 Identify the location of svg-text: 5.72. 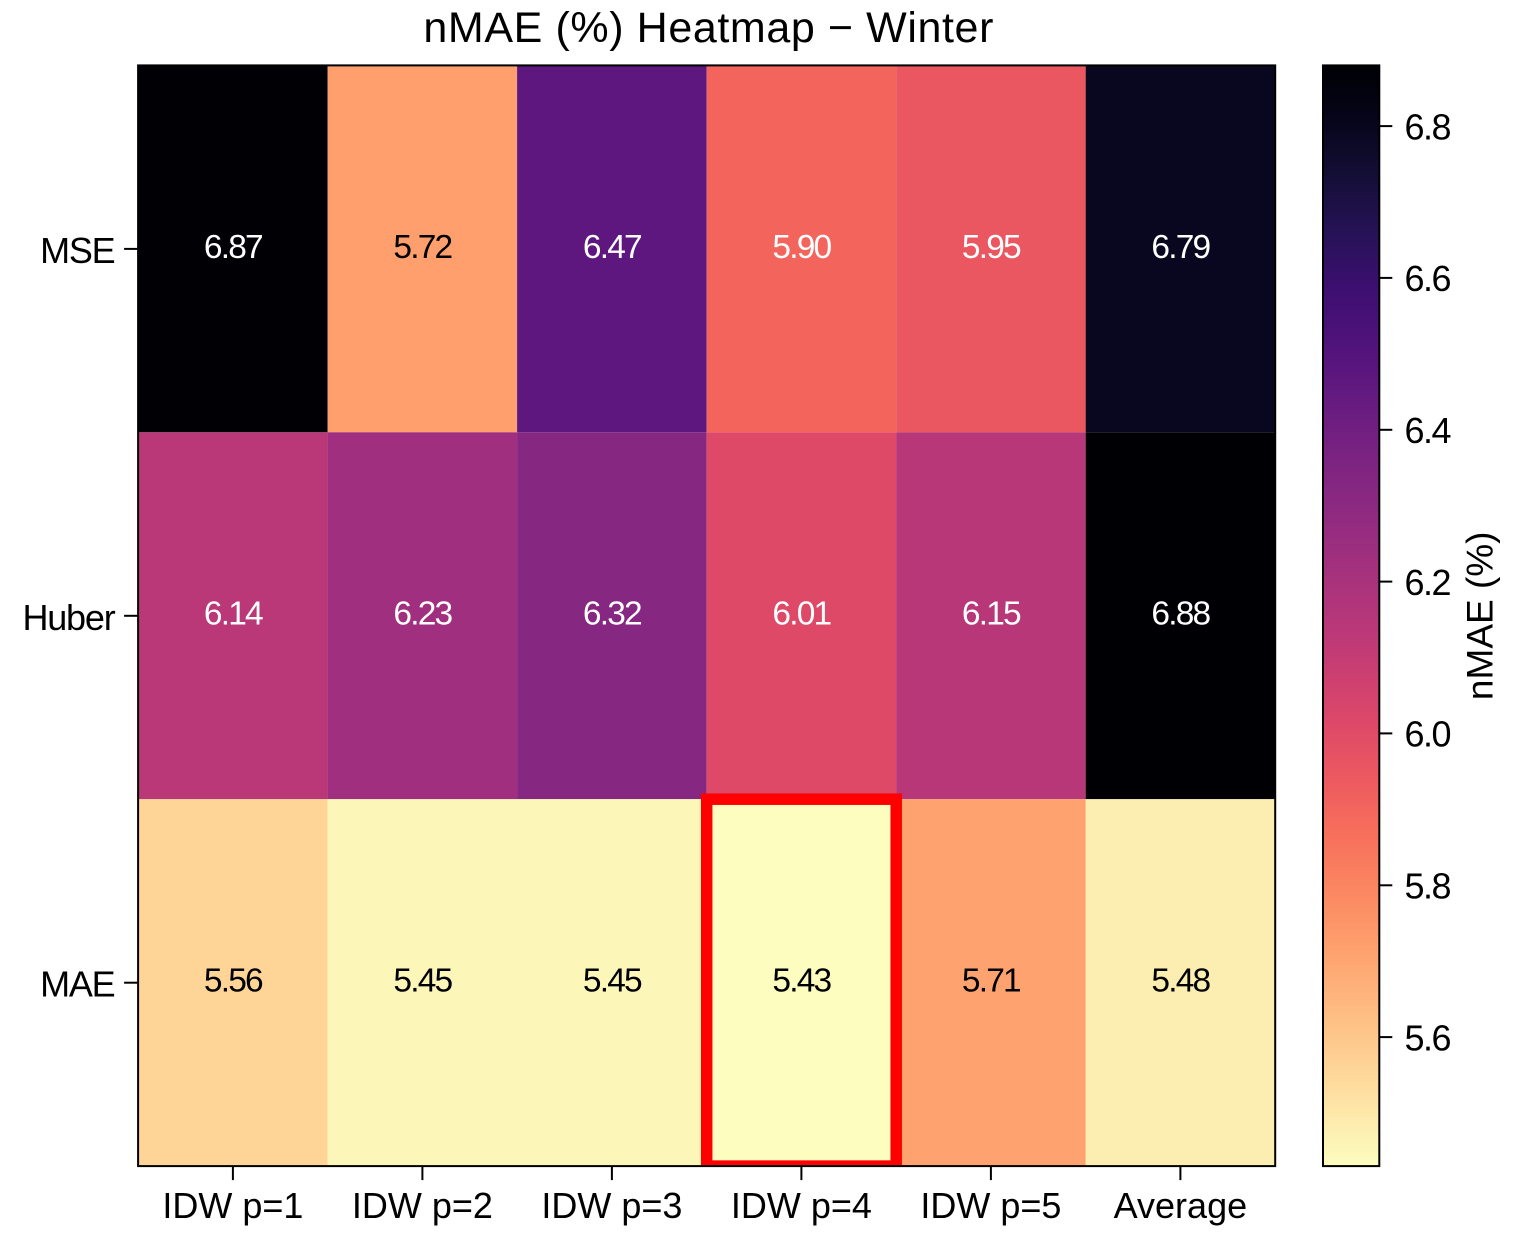
(422, 247).